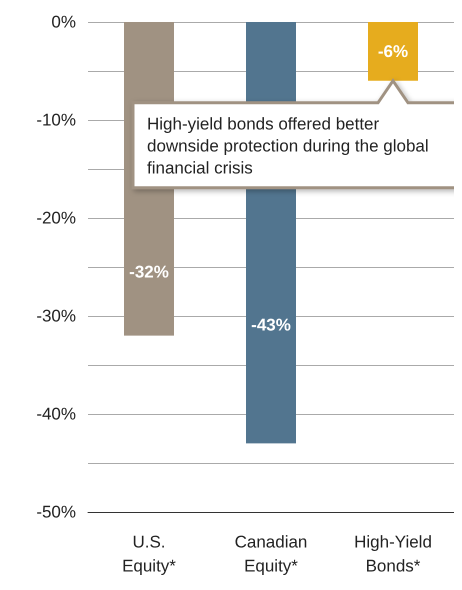  What do you see at coordinates (63, 22) in the screenshot?
I see `y-tick-label: 0%` at bounding box center [63, 22].